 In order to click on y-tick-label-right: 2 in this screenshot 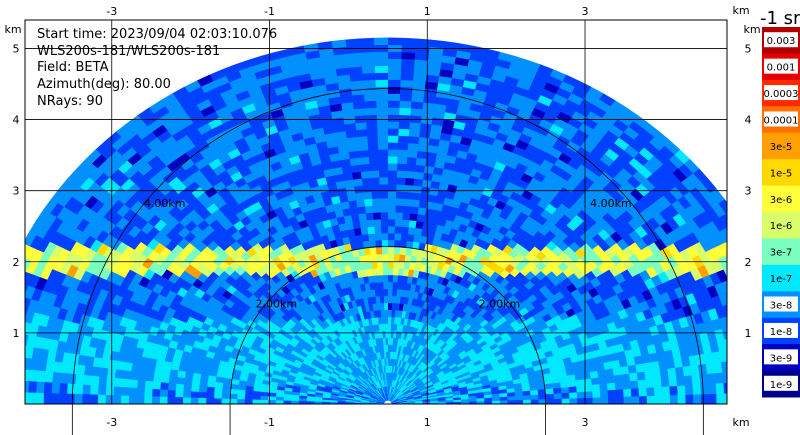, I will do `click(748, 262)`.